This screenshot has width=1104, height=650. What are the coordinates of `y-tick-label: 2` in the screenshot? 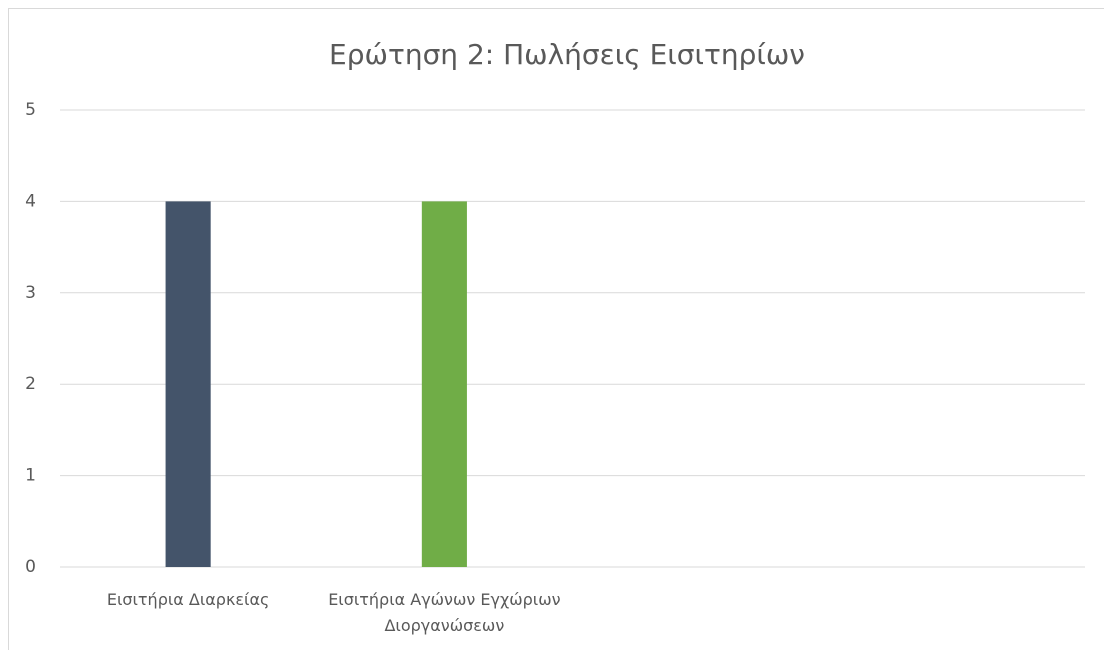 It's located at (30, 384).